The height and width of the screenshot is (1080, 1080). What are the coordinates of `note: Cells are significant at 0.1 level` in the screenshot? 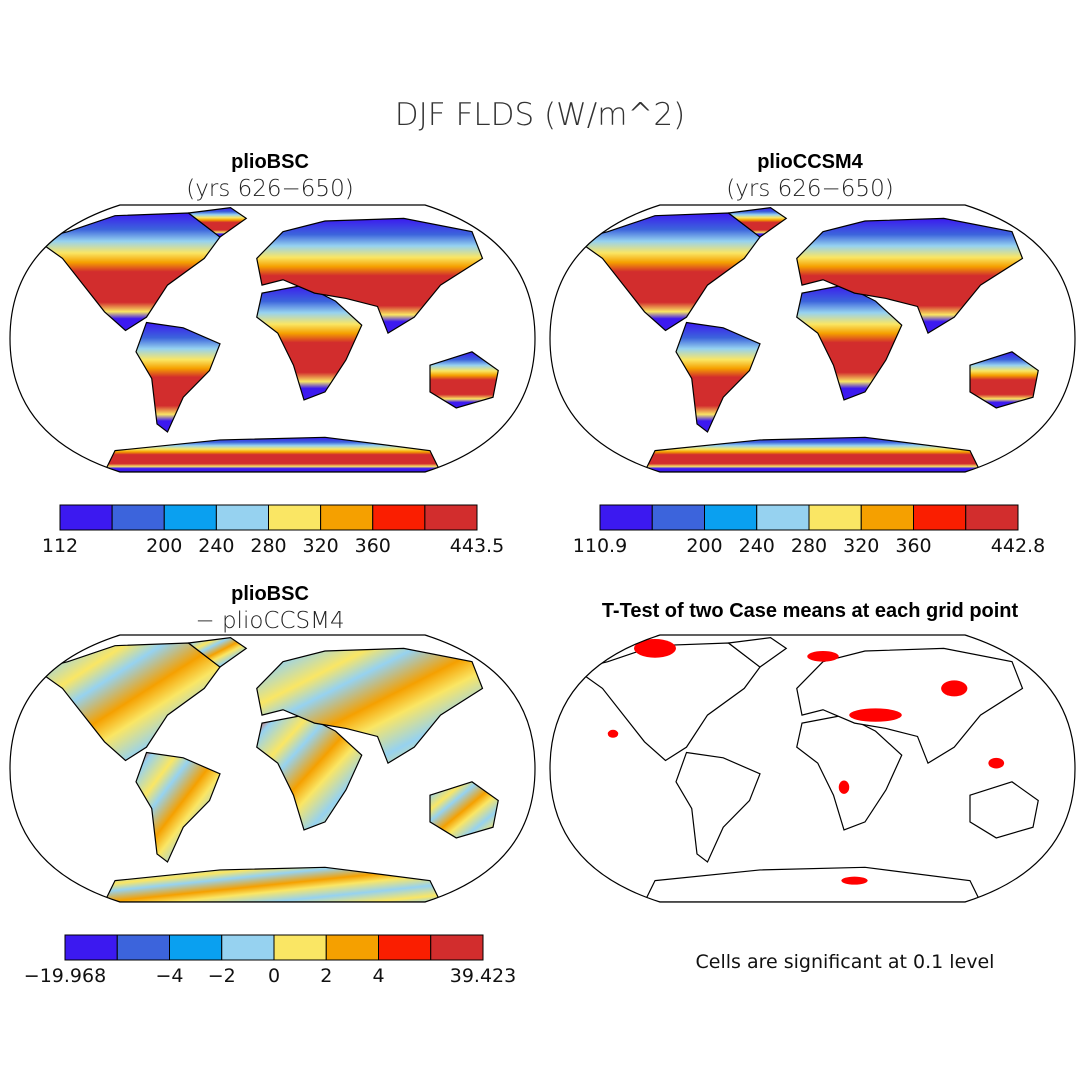 It's located at (845, 962).